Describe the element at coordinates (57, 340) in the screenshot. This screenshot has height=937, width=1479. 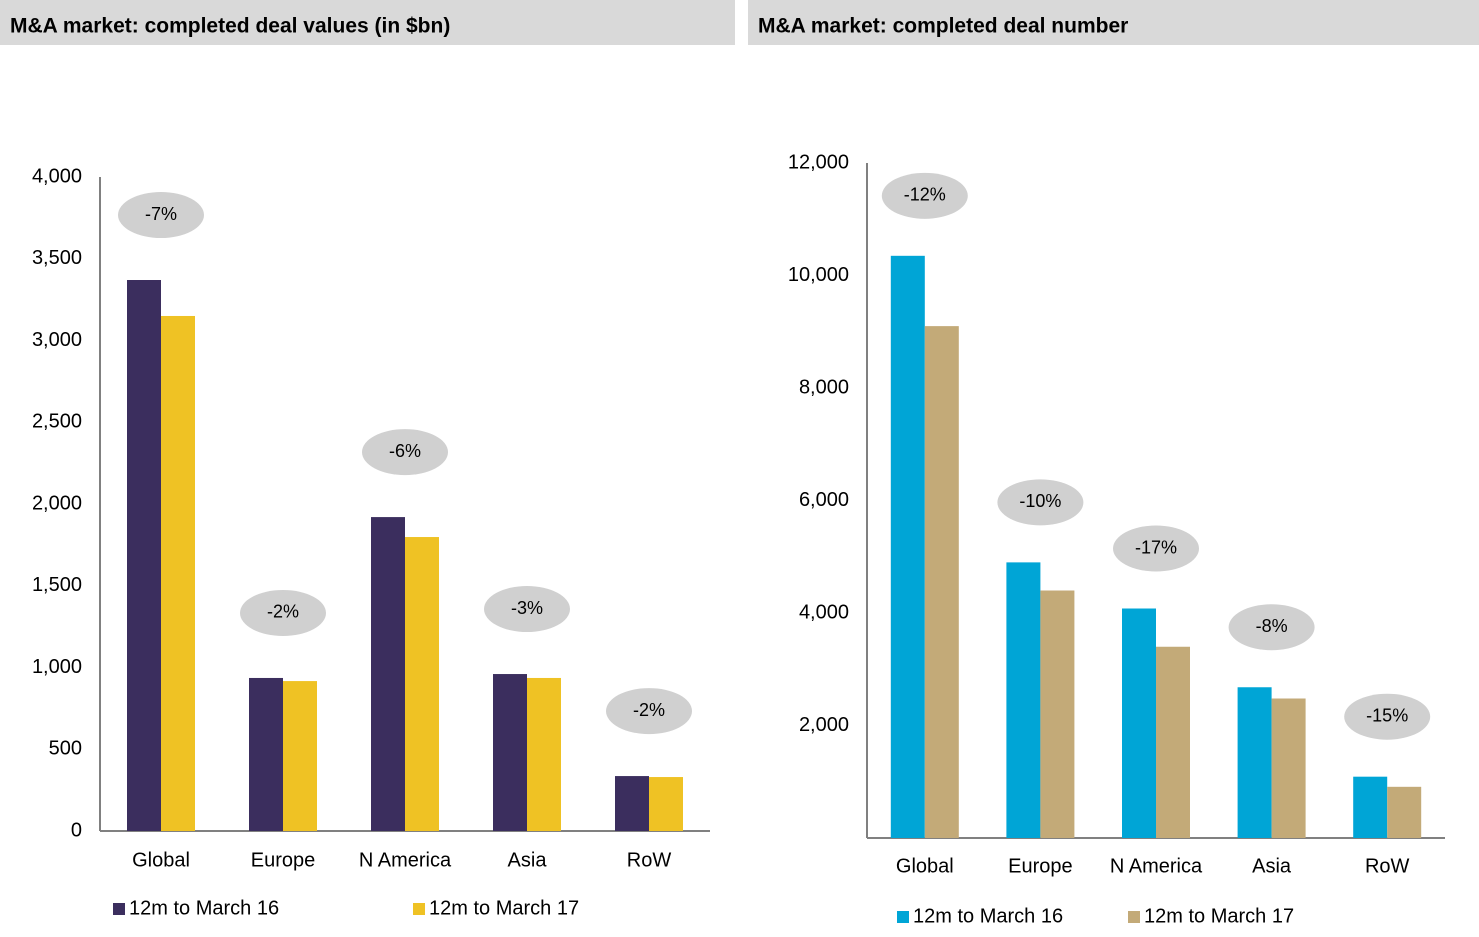
I see `y-tick-label: 3,000` at that location.